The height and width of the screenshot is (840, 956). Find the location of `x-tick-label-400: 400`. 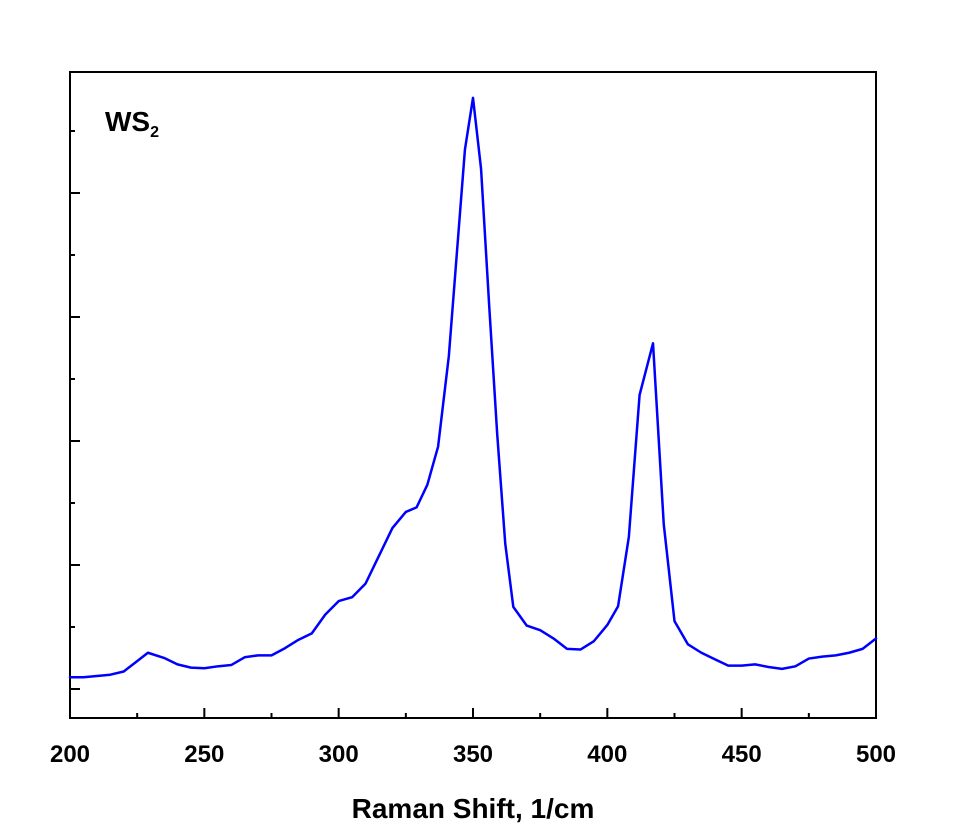

x-tick-label-400: 400 is located at coordinates (607, 754).